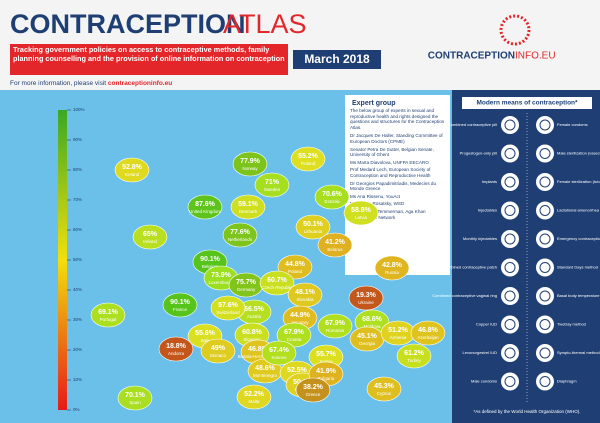 This screenshot has width=600, height=423. I want to click on expert-member: Ms Amelia Rosatsky, WSD, so click(377, 204).